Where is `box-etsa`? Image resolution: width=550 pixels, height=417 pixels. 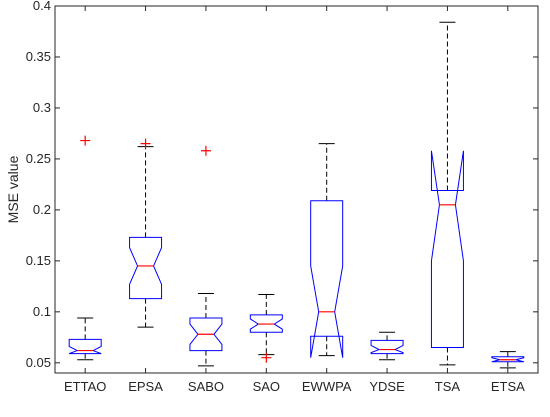
box-etsa is located at coordinates (508, 360).